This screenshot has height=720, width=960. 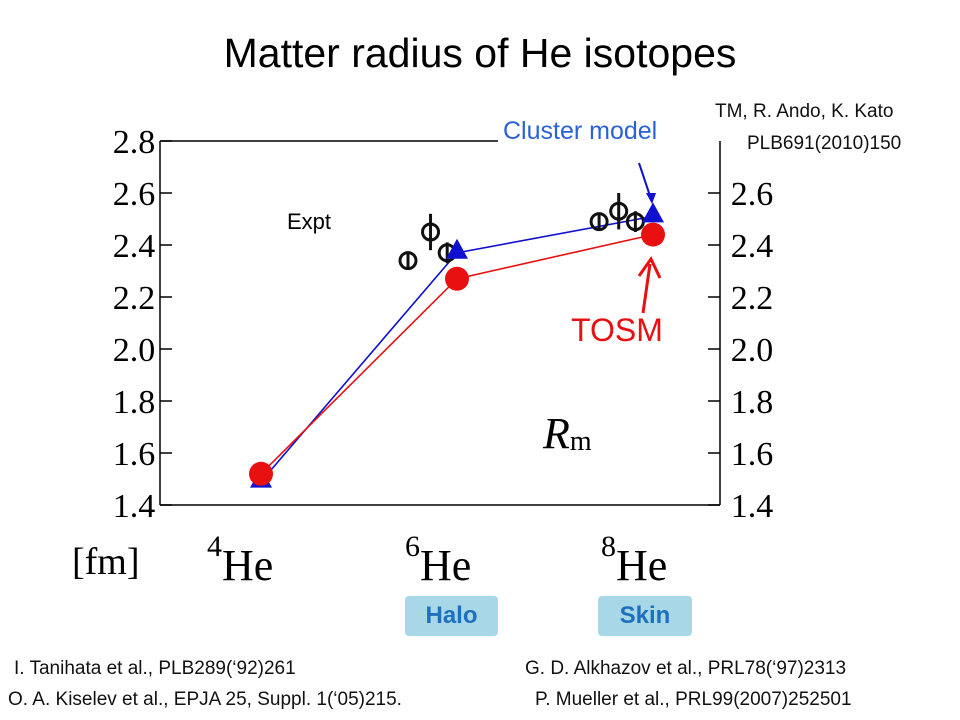 I want to click on he8-mass: 8, so click(x=608, y=546).